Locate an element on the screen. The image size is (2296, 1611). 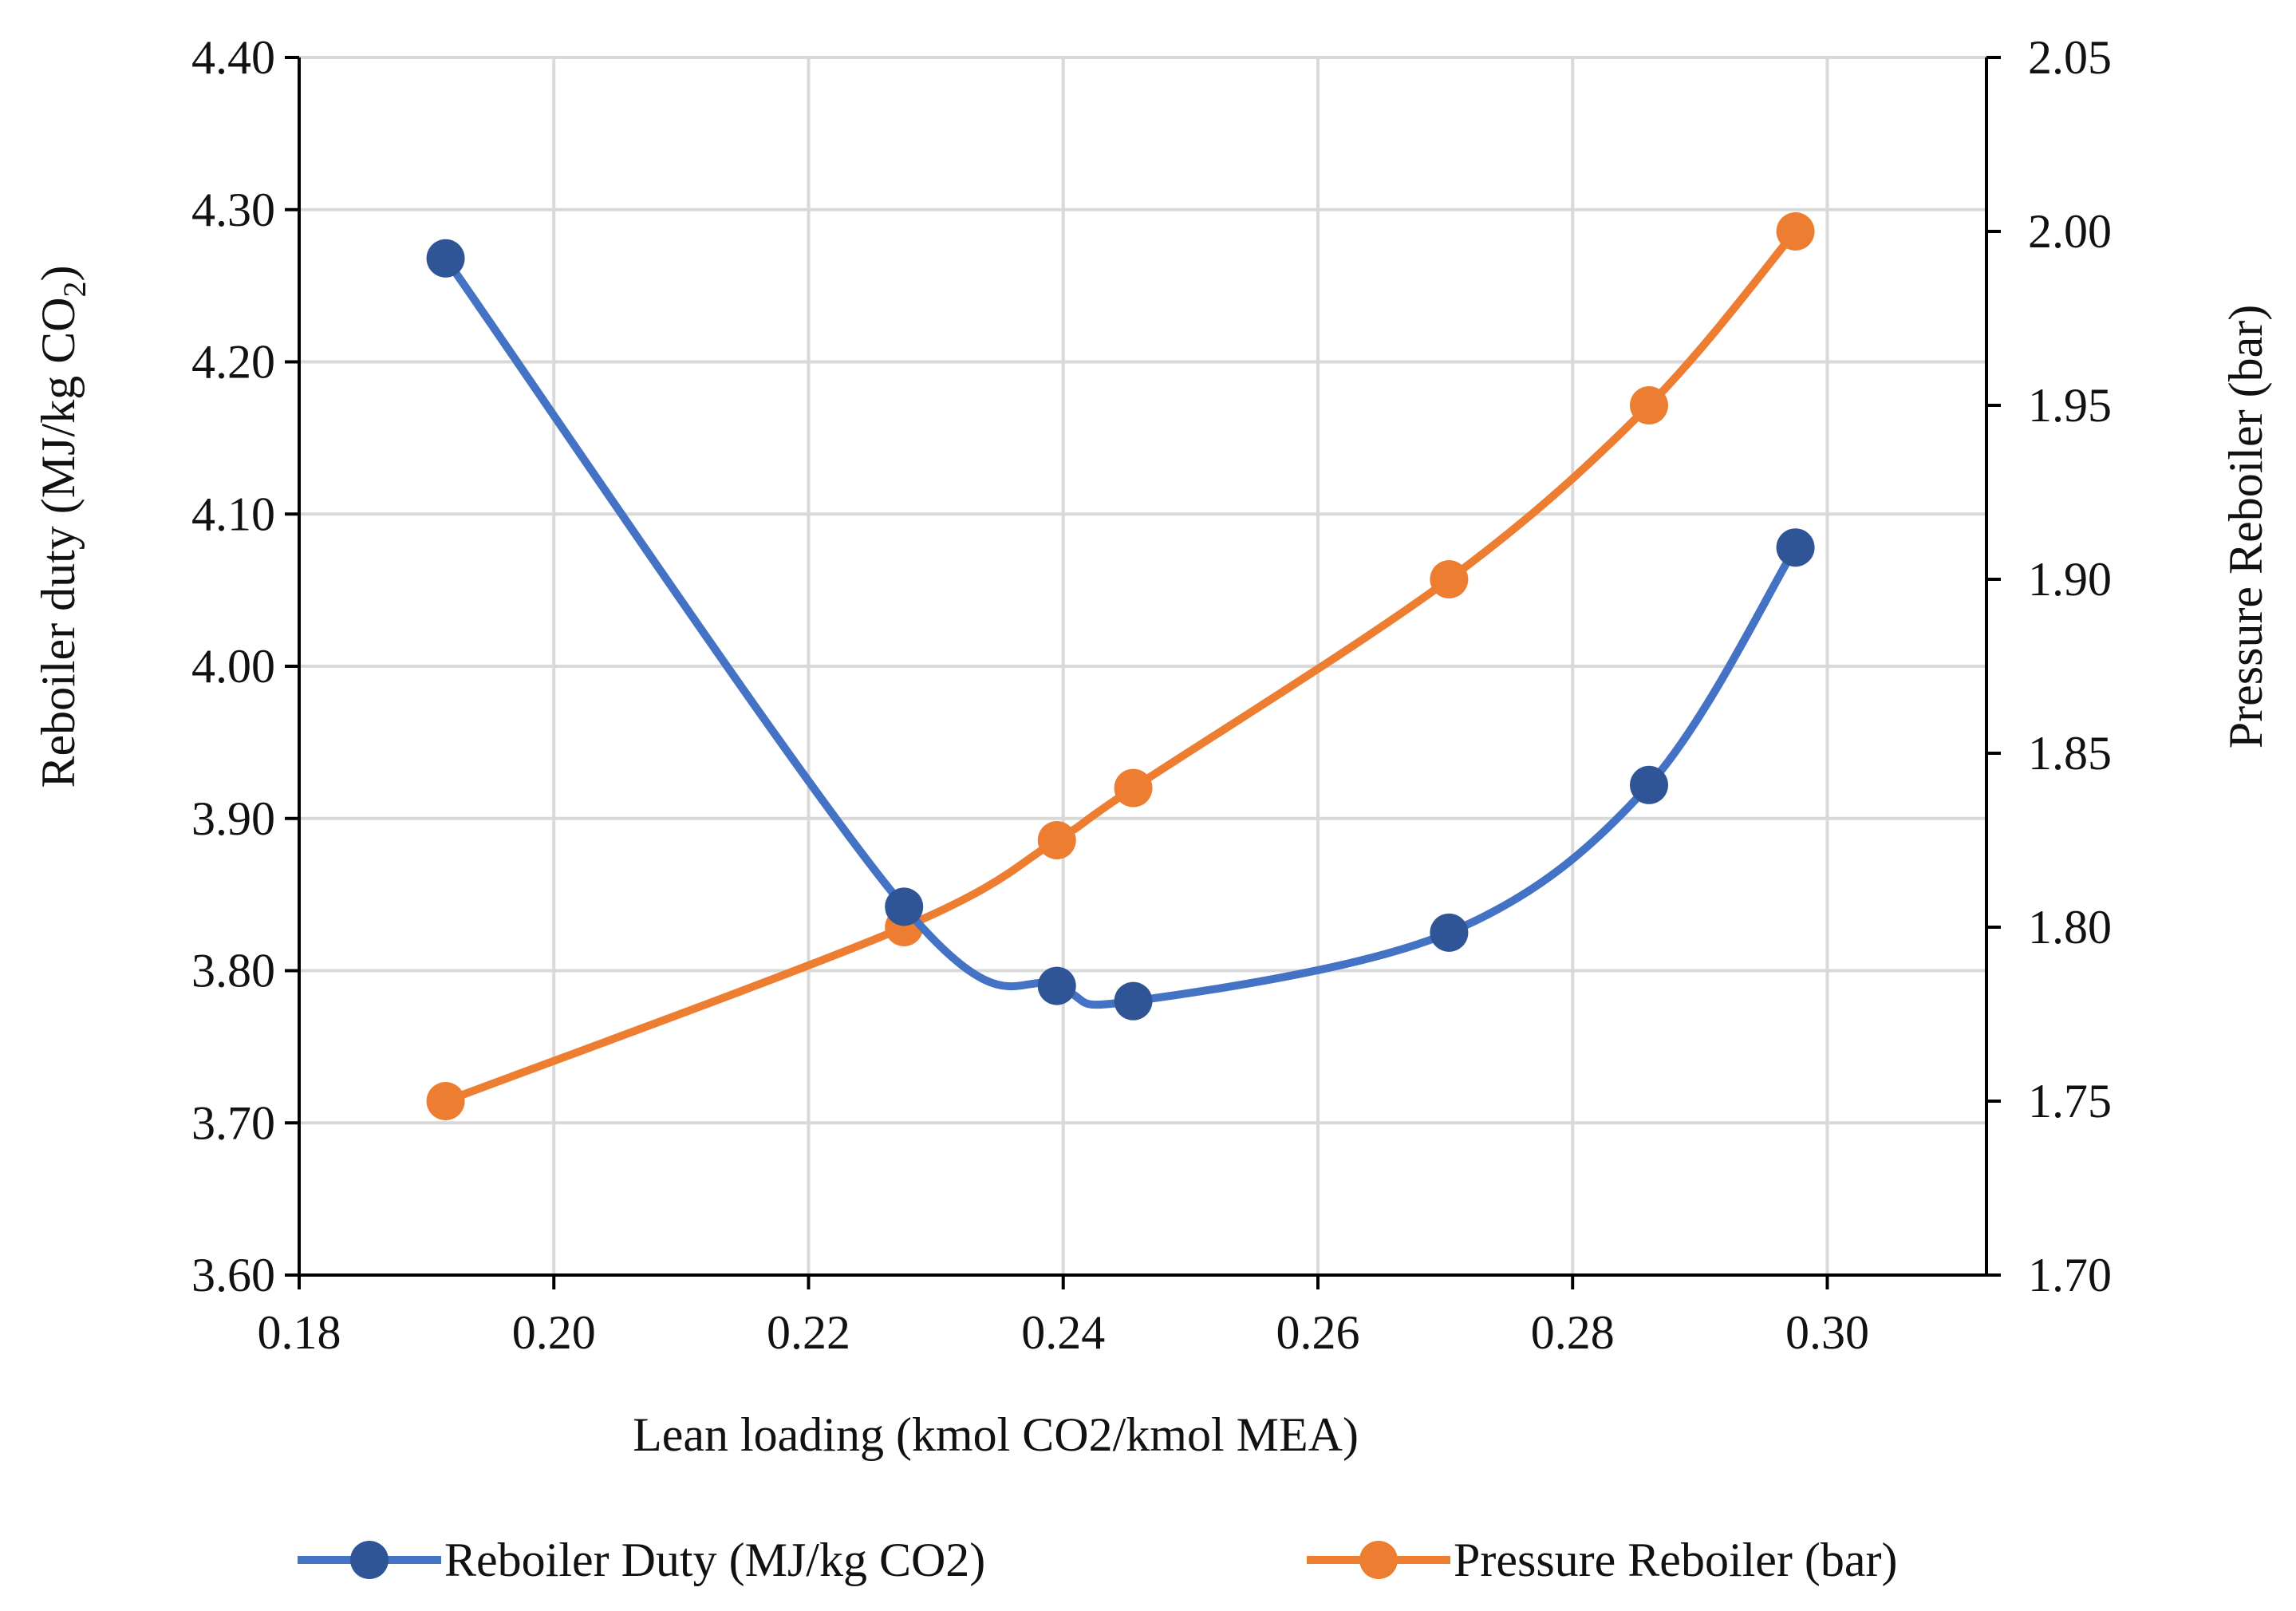
y-axis-left-title-main: Reboiler duty (MJ/kg CO is located at coordinates (58, 543).